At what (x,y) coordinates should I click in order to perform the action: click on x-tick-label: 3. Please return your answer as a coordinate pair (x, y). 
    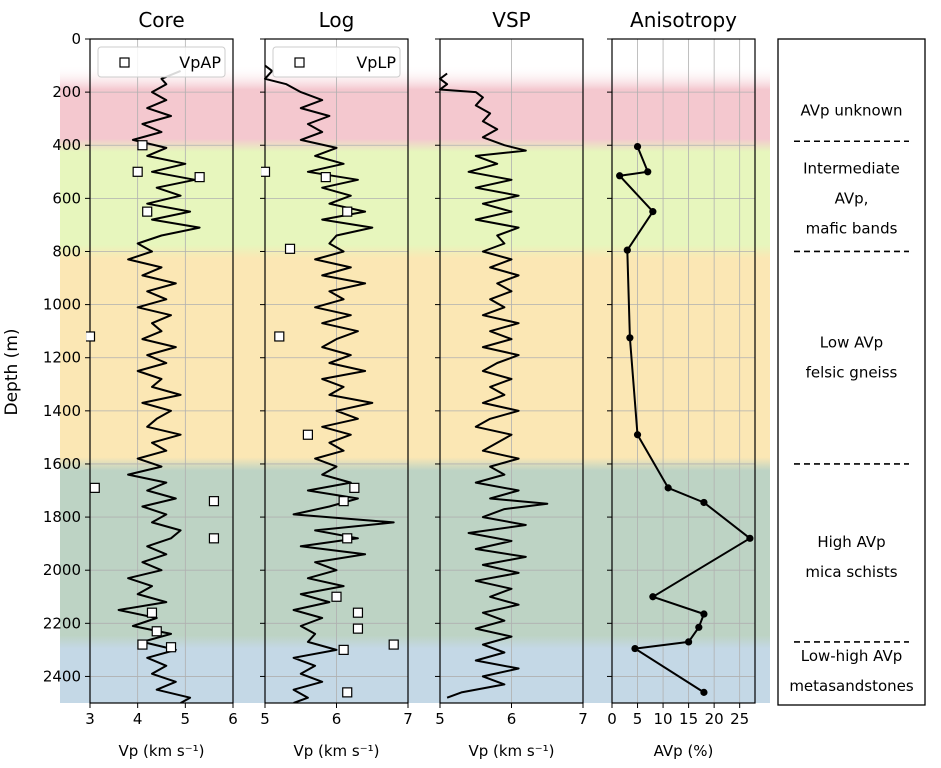
    Looking at the image, I should click on (90, 719).